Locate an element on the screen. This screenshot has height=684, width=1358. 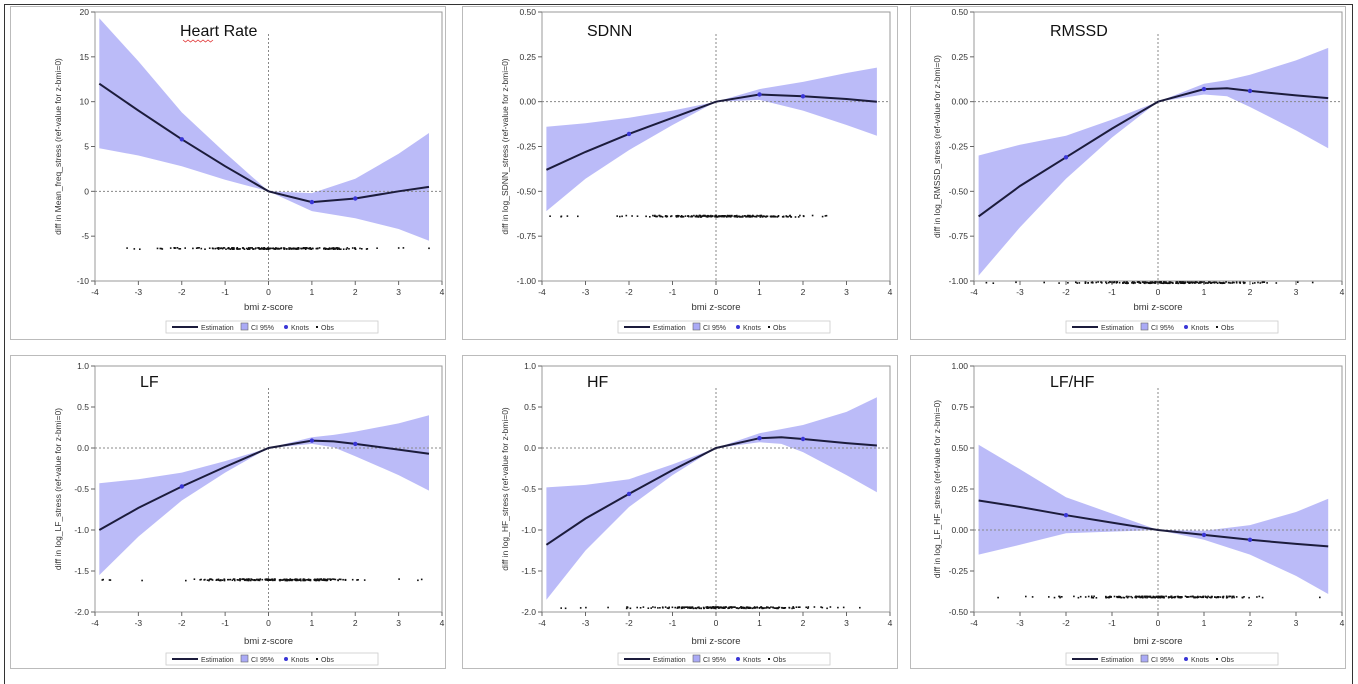
x-tick-label: -2 is located at coordinates (182, 292).